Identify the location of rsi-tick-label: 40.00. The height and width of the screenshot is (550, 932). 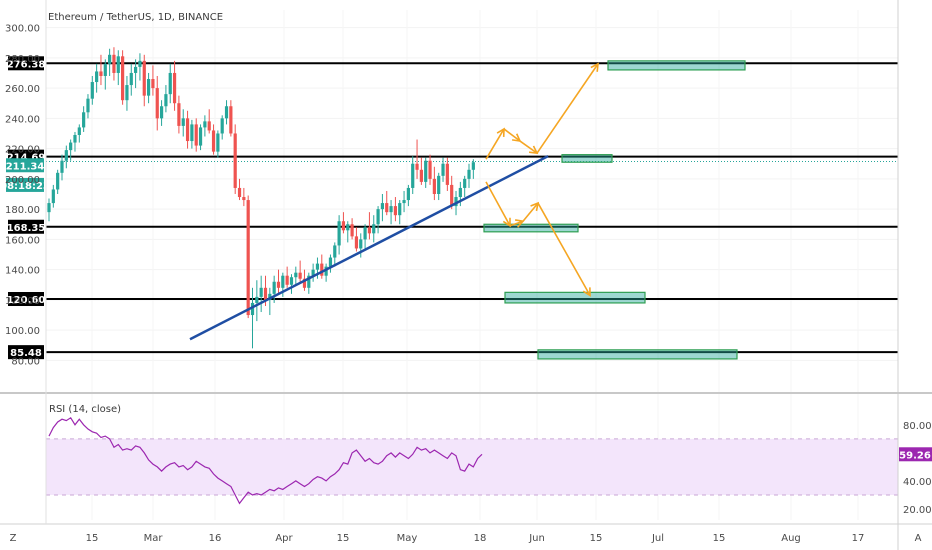
(917, 482).